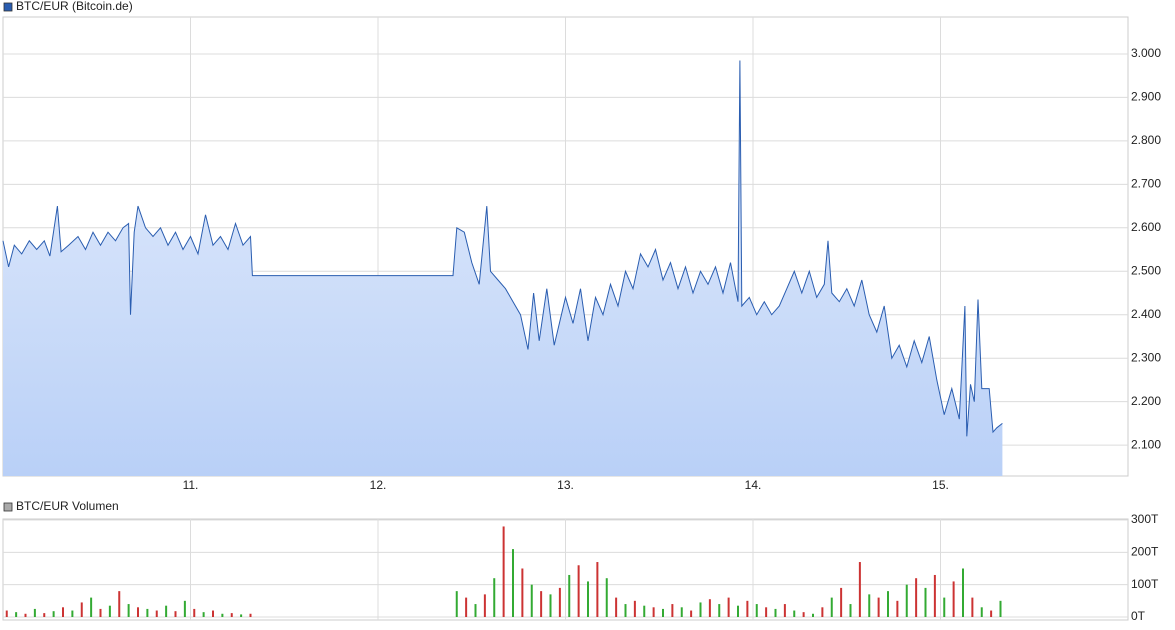  Describe the element at coordinates (1145, 519) in the screenshot. I see `y-tick-label: 300T` at that location.